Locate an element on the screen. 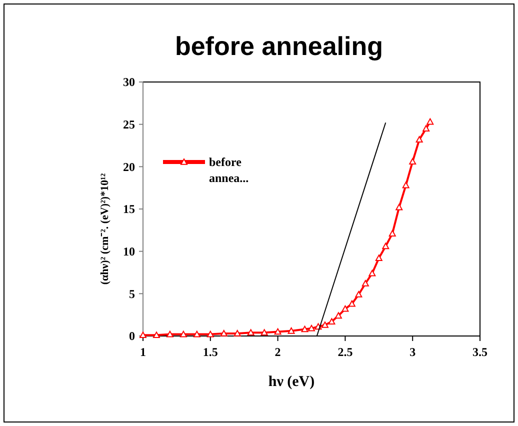 Image resolution: width=518 pixels, height=426 pixels. x-tick-label: 1 is located at coordinates (143, 352).